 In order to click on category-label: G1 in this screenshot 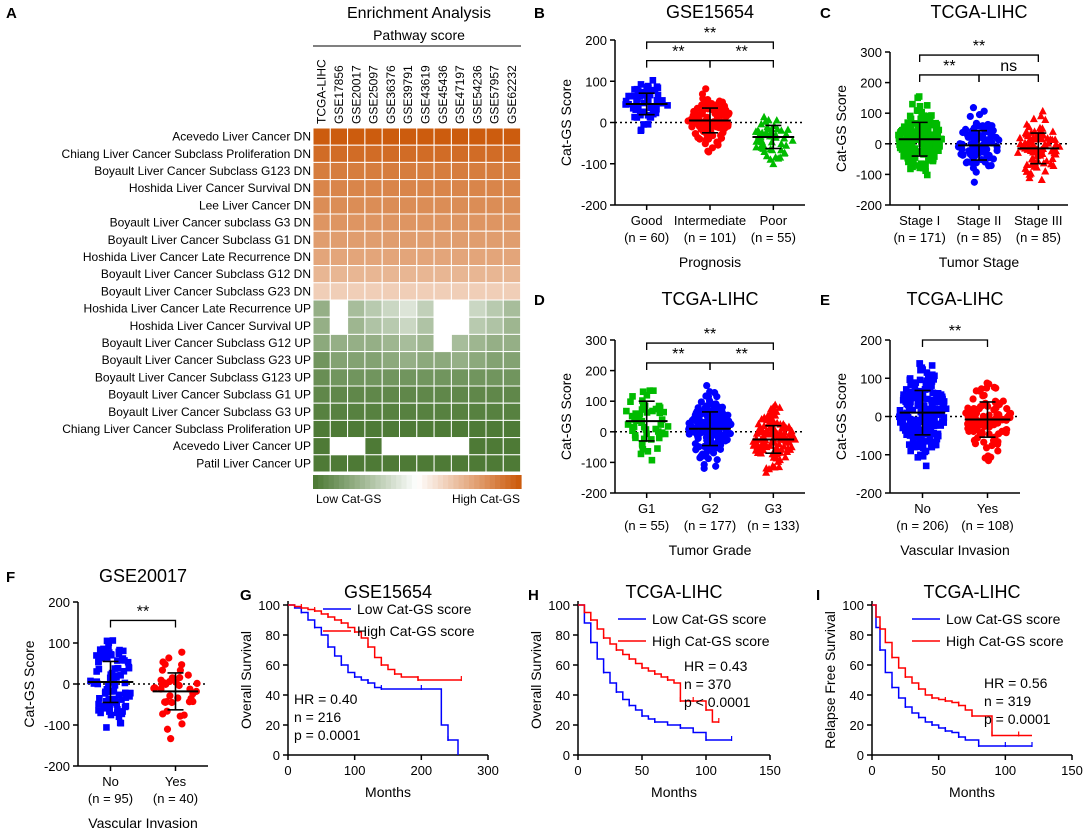, I will do `click(646, 508)`.